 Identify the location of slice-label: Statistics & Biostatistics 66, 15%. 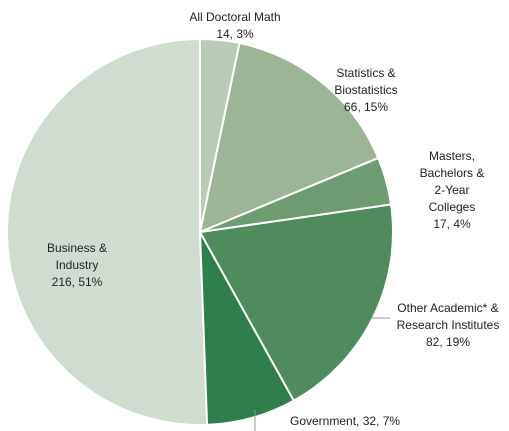
(366, 90).